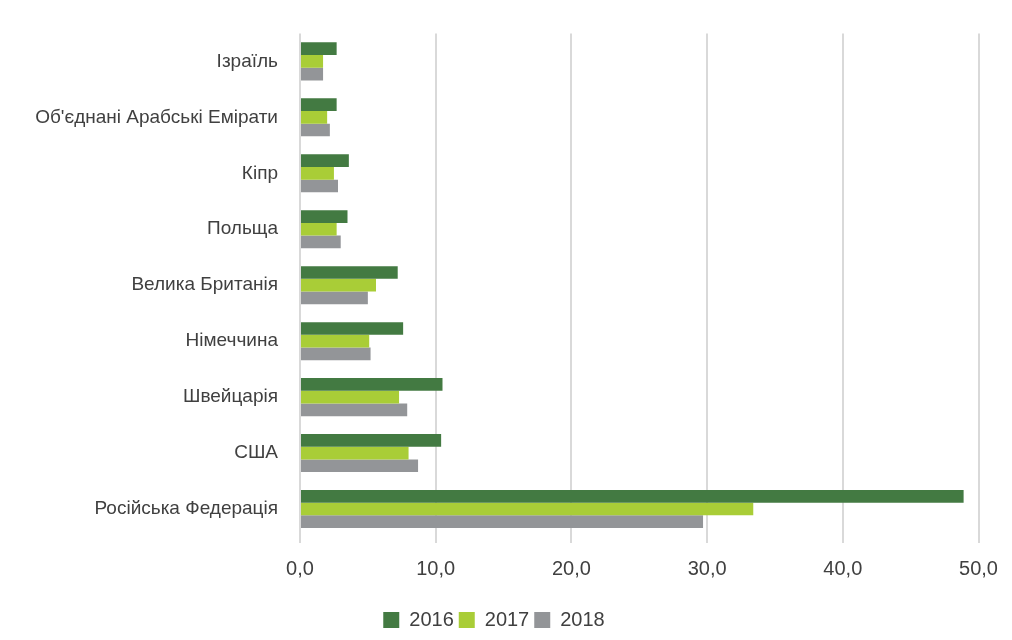 The width and height of the screenshot is (1012, 640). I want to click on y-tick-label: США, so click(256, 452).